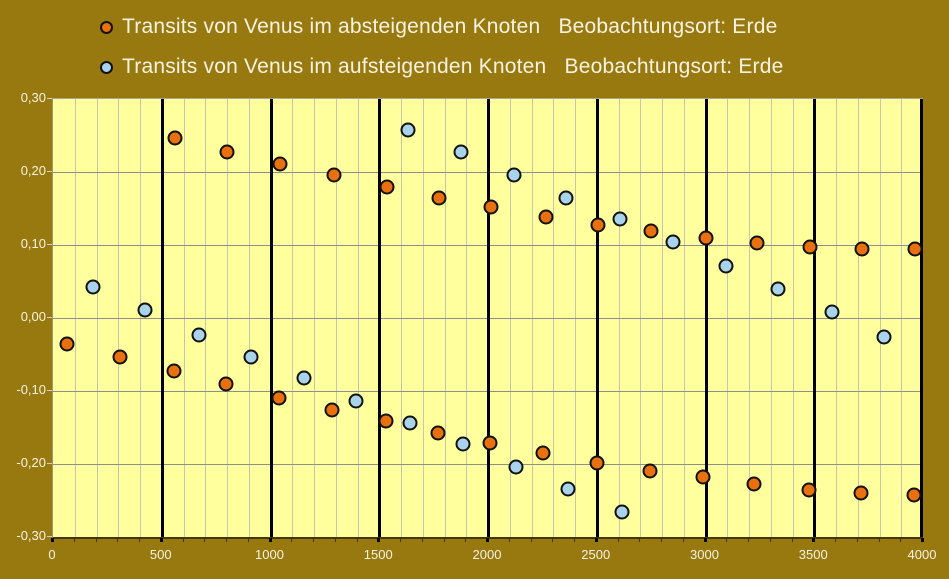 This screenshot has width=949, height=579. Describe the element at coordinates (31, 389) in the screenshot. I see `y-axis-tick-label: -0,10` at that location.